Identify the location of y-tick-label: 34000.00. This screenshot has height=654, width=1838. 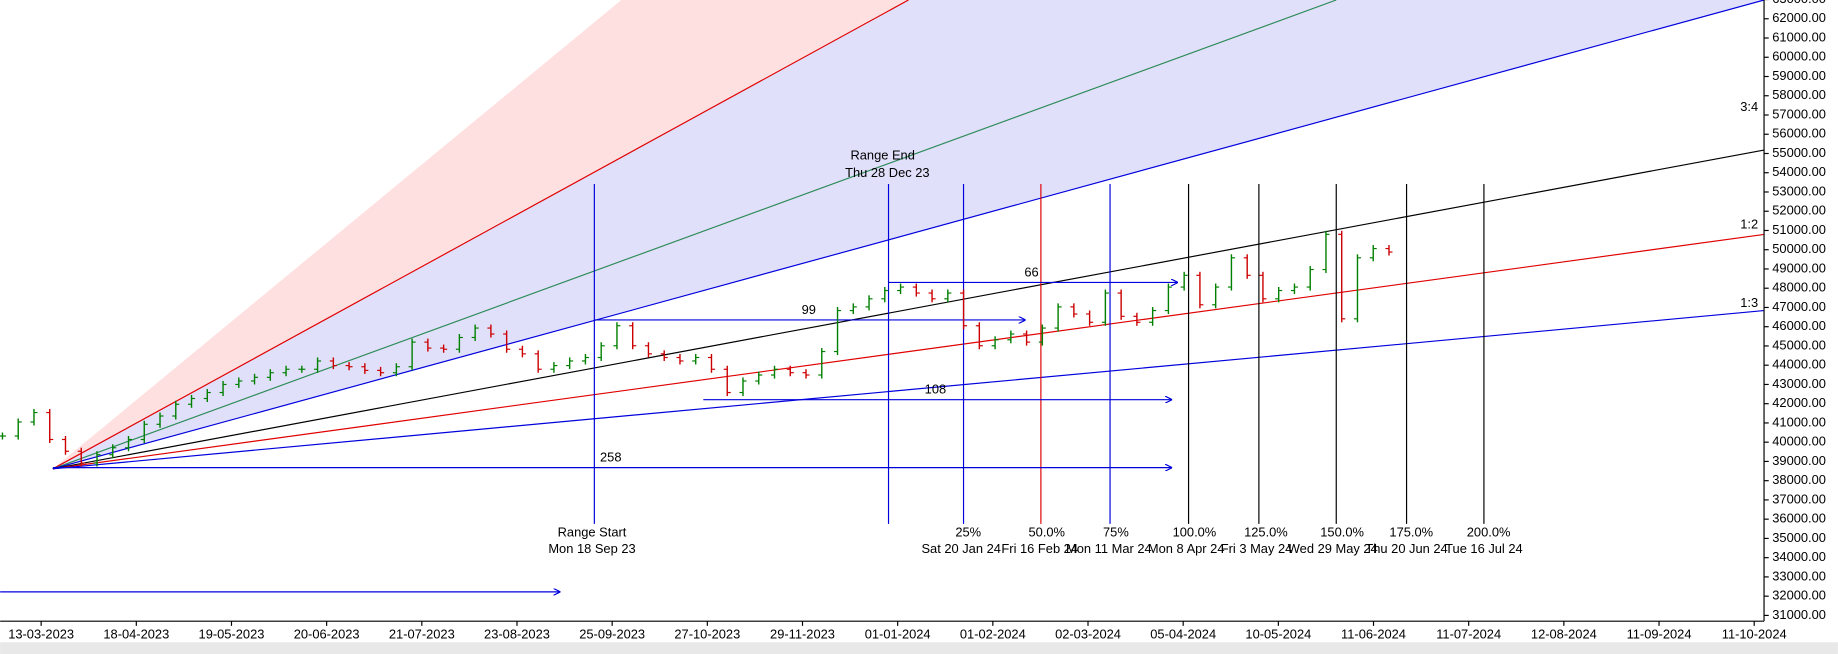
(1799, 556).